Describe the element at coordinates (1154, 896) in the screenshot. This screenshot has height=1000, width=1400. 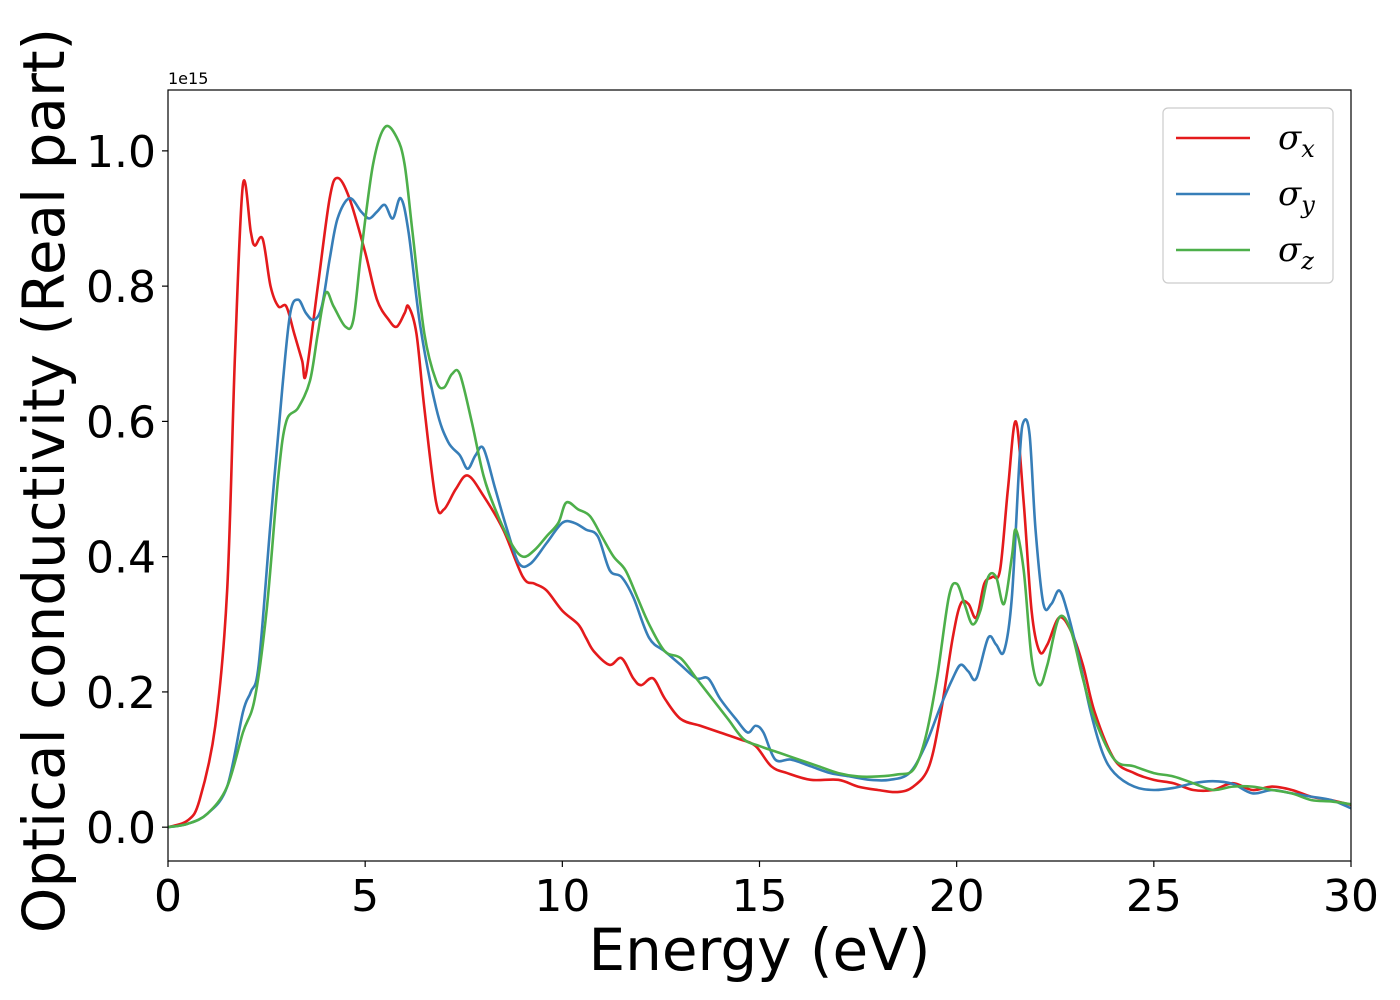
I see `x-tick-label: 25` at that location.